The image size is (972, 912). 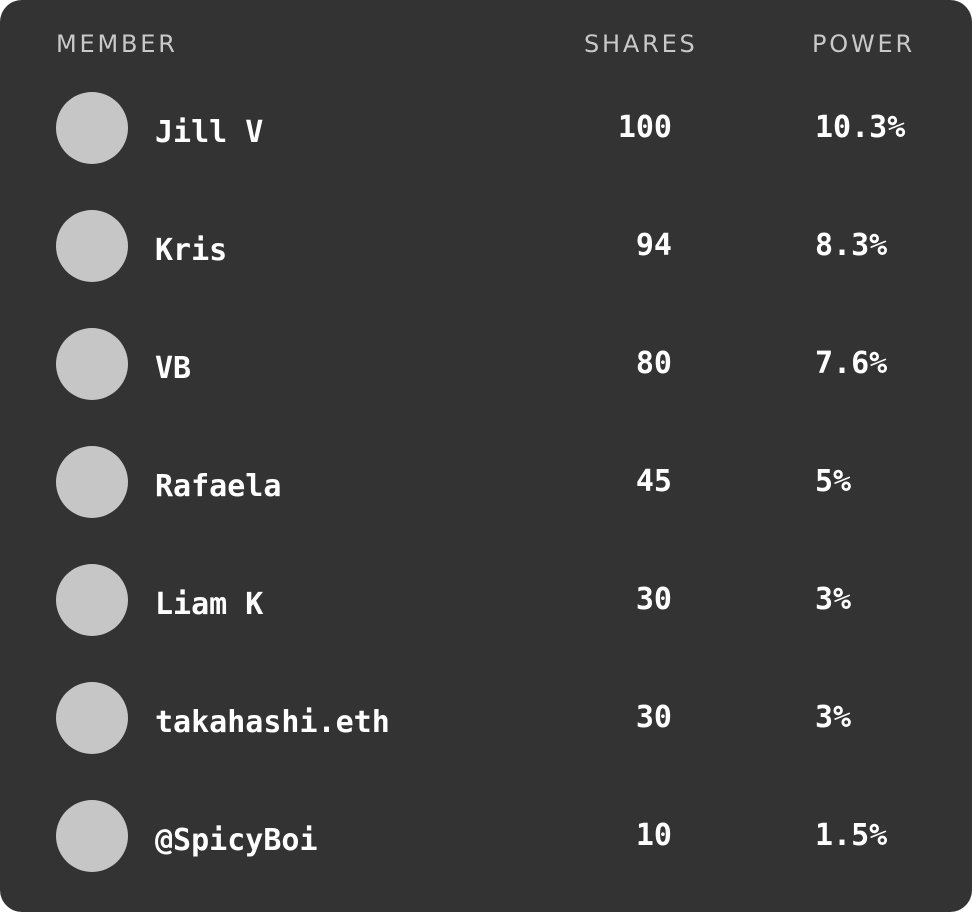 I want to click on member-shares: 10, so click(x=653, y=835).